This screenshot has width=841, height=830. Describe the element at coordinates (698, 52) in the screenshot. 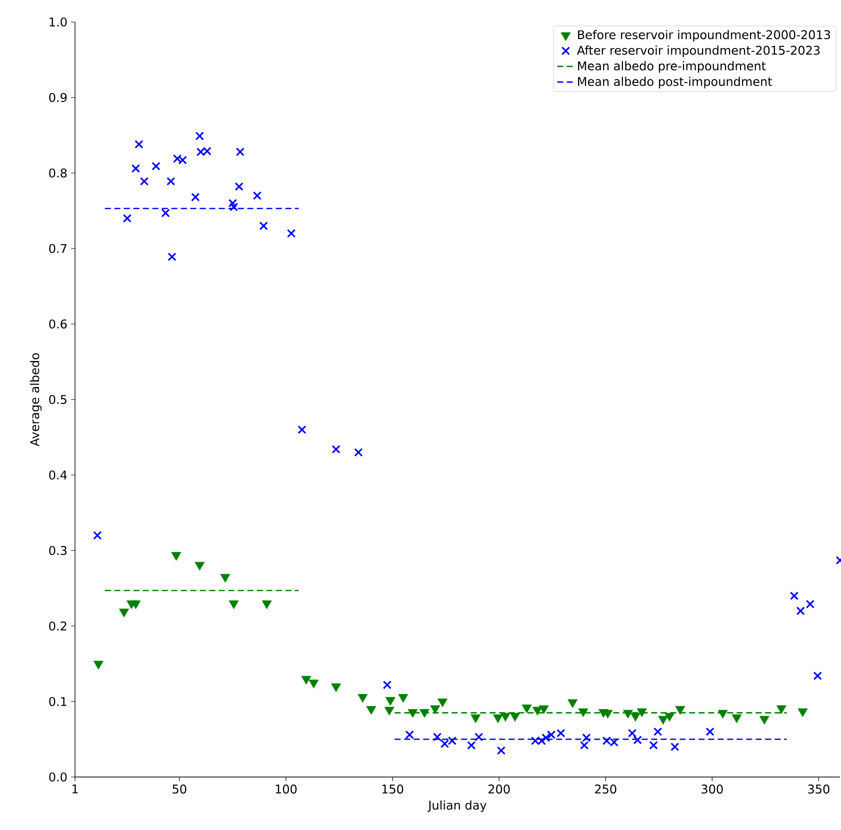

I see `legend-label: After reservoir impoundment-2015-2023` at that location.